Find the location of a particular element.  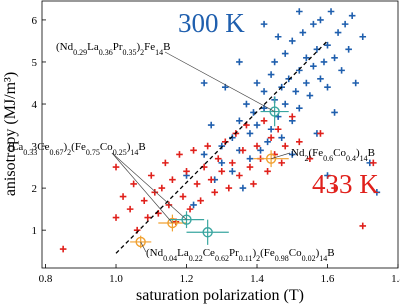

x-tick-label: 1.8 is located at coordinates (395, 279).